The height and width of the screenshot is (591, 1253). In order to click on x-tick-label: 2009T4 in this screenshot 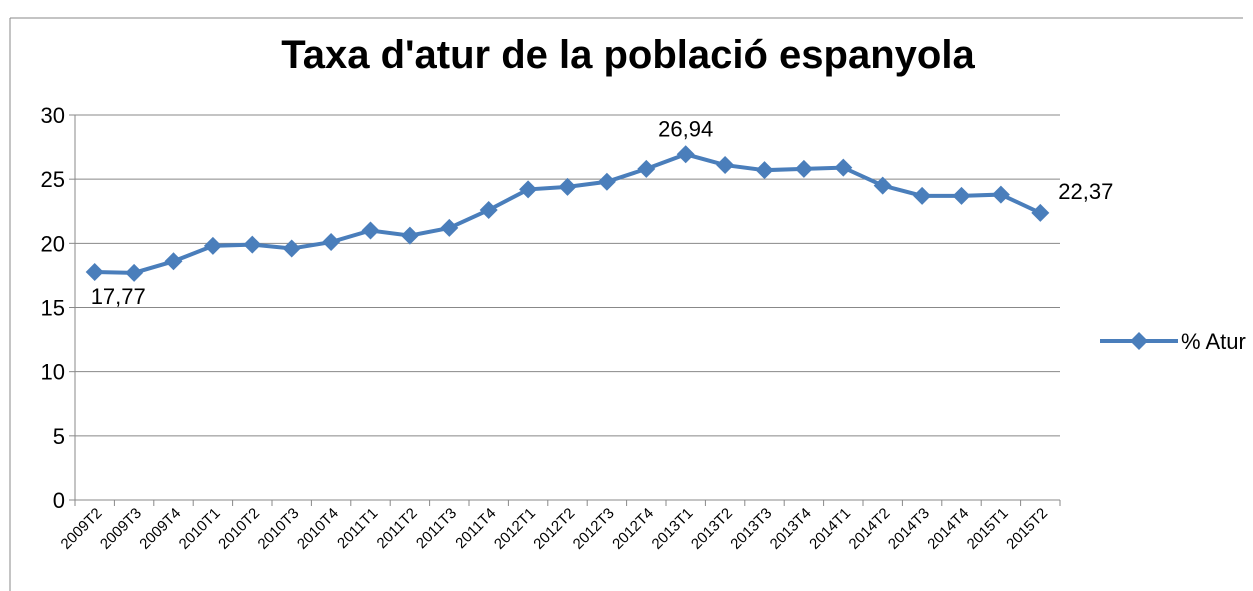, I will do `click(160, 529)`.